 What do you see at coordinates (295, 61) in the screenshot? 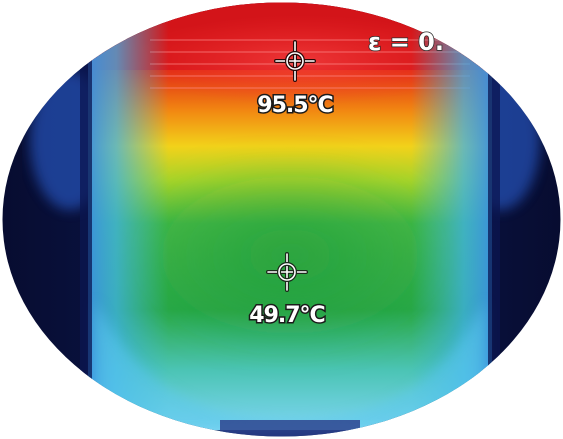
I see `crosshair-icon-hot` at bounding box center [295, 61].